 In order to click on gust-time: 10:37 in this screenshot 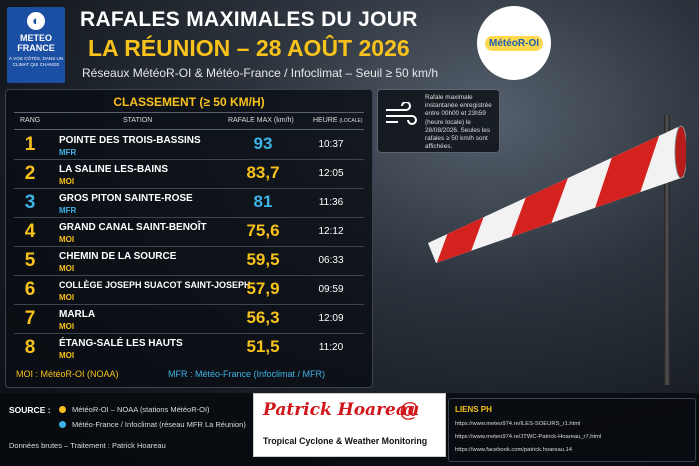, I will do `click(331, 144)`.